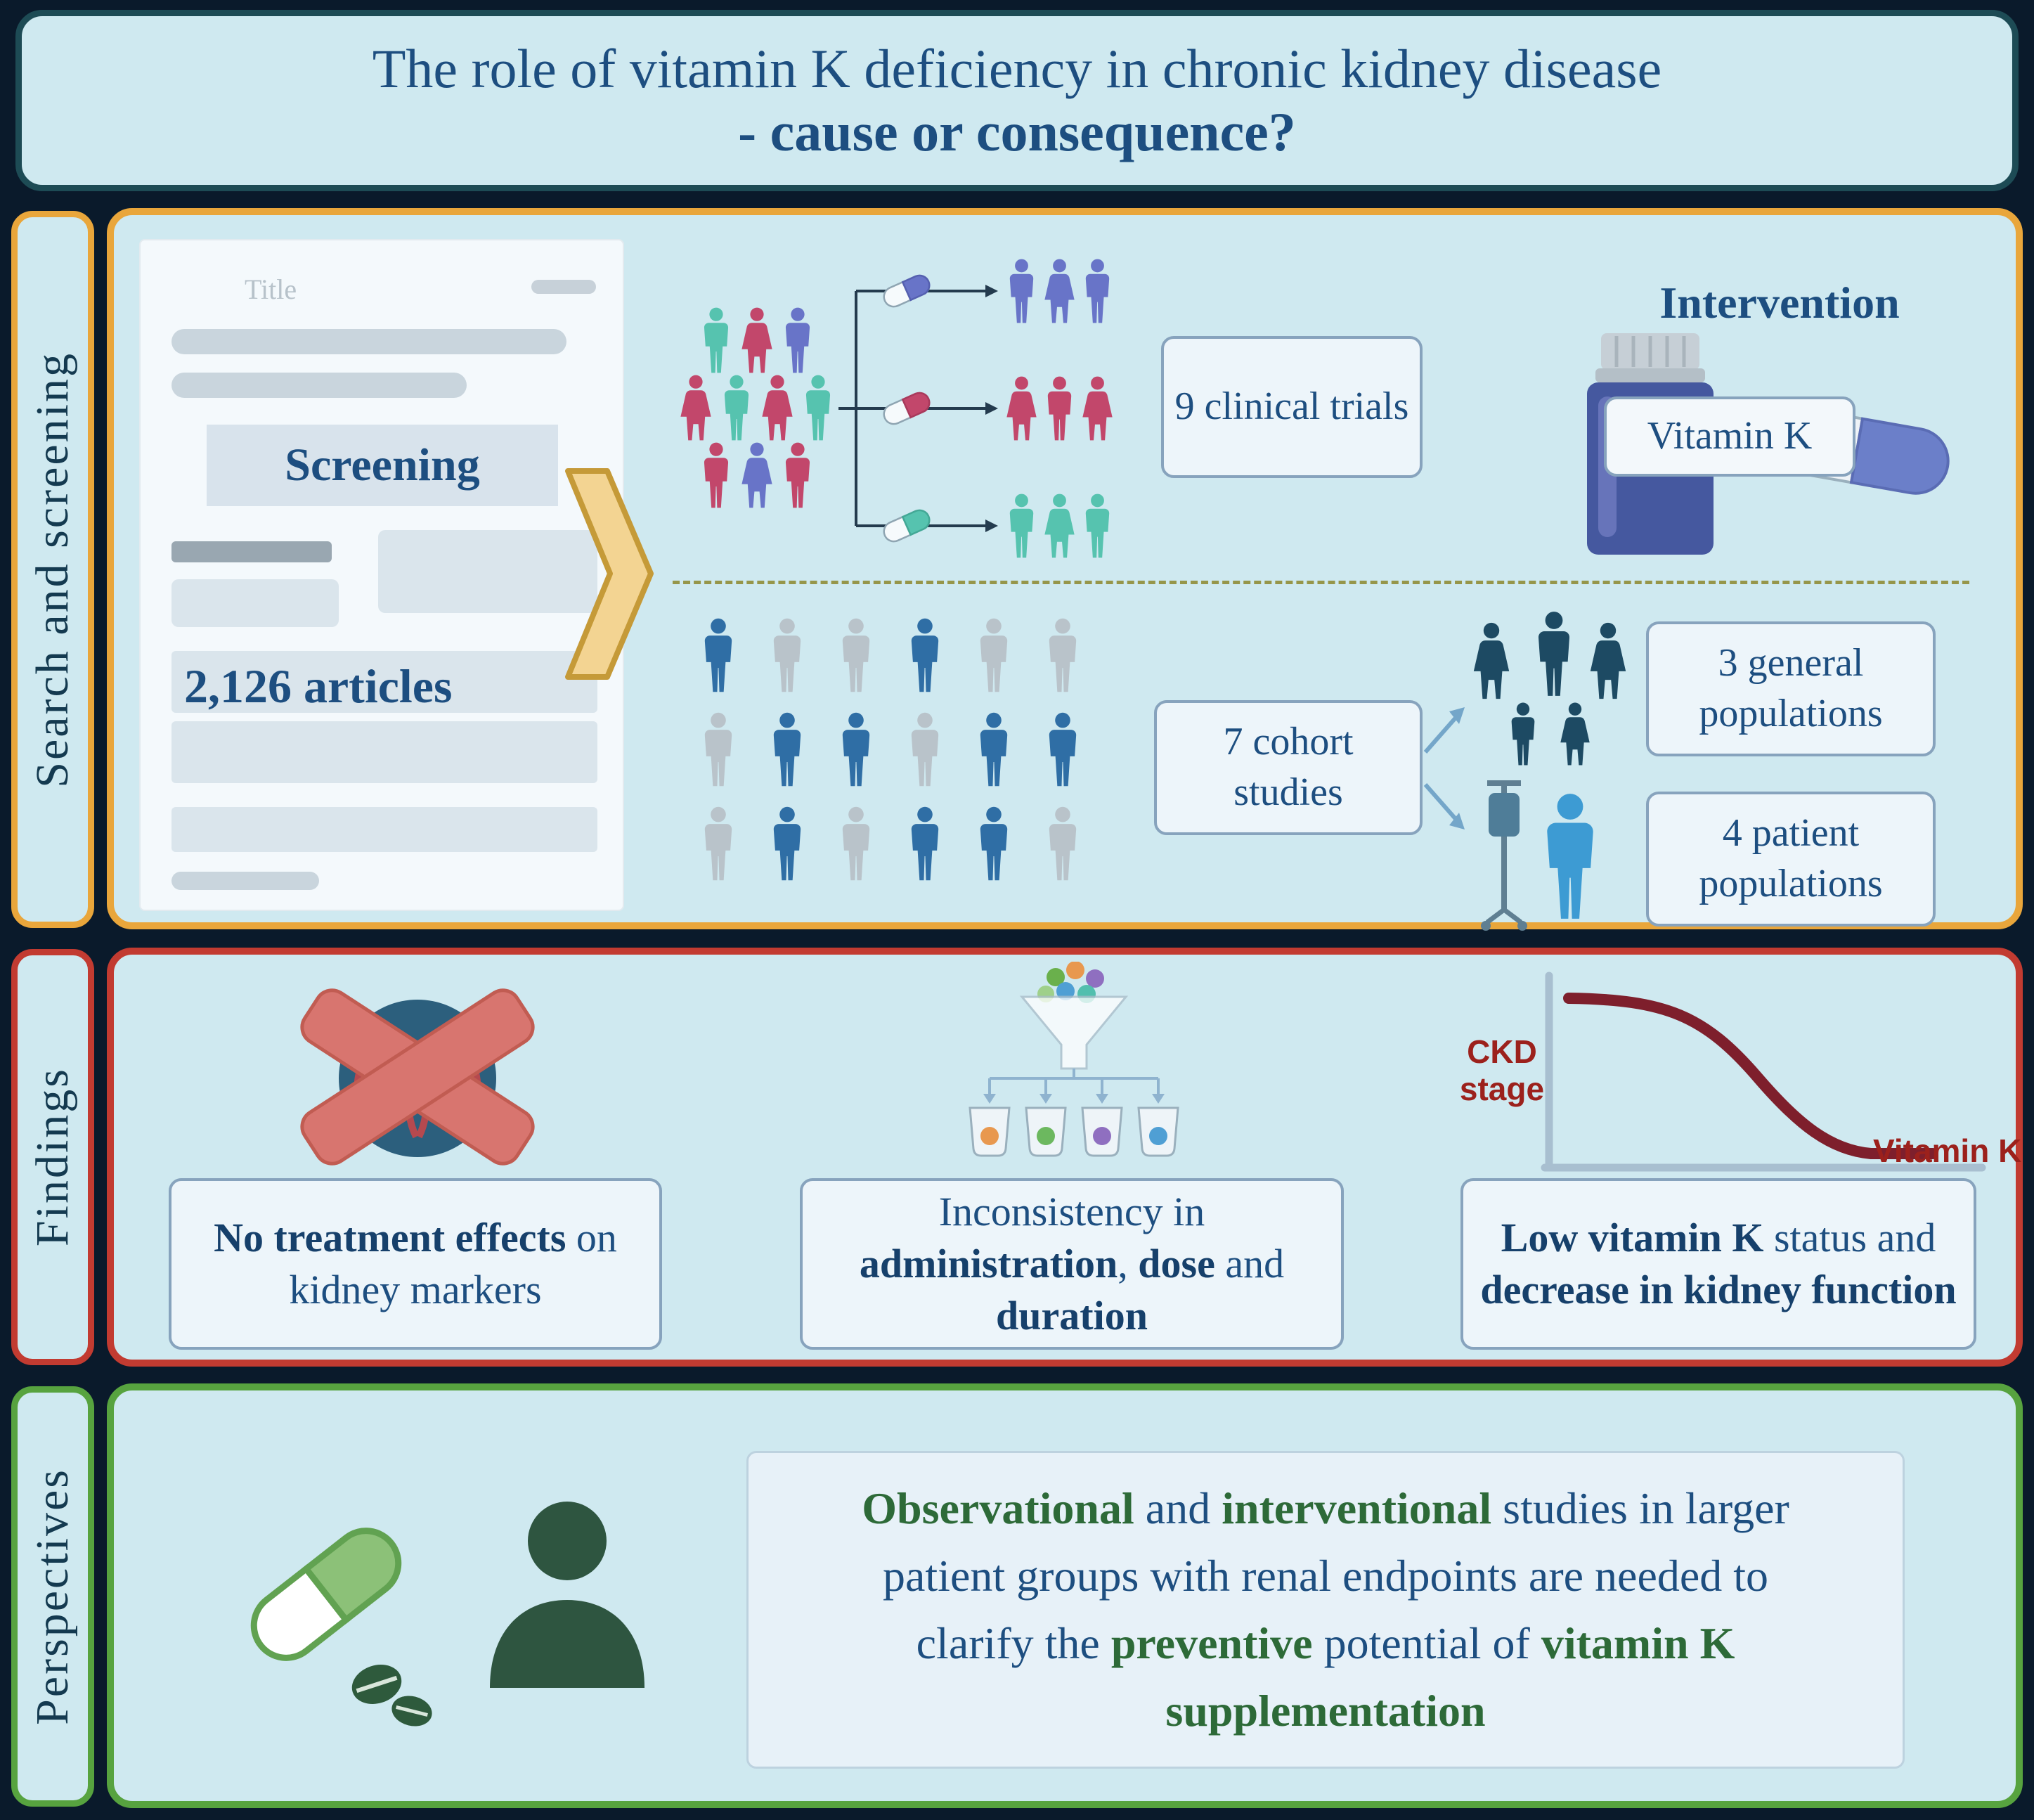 The height and width of the screenshot is (1820, 2034). I want to click on doc-title-placeholder: Title, so click(271, 289).